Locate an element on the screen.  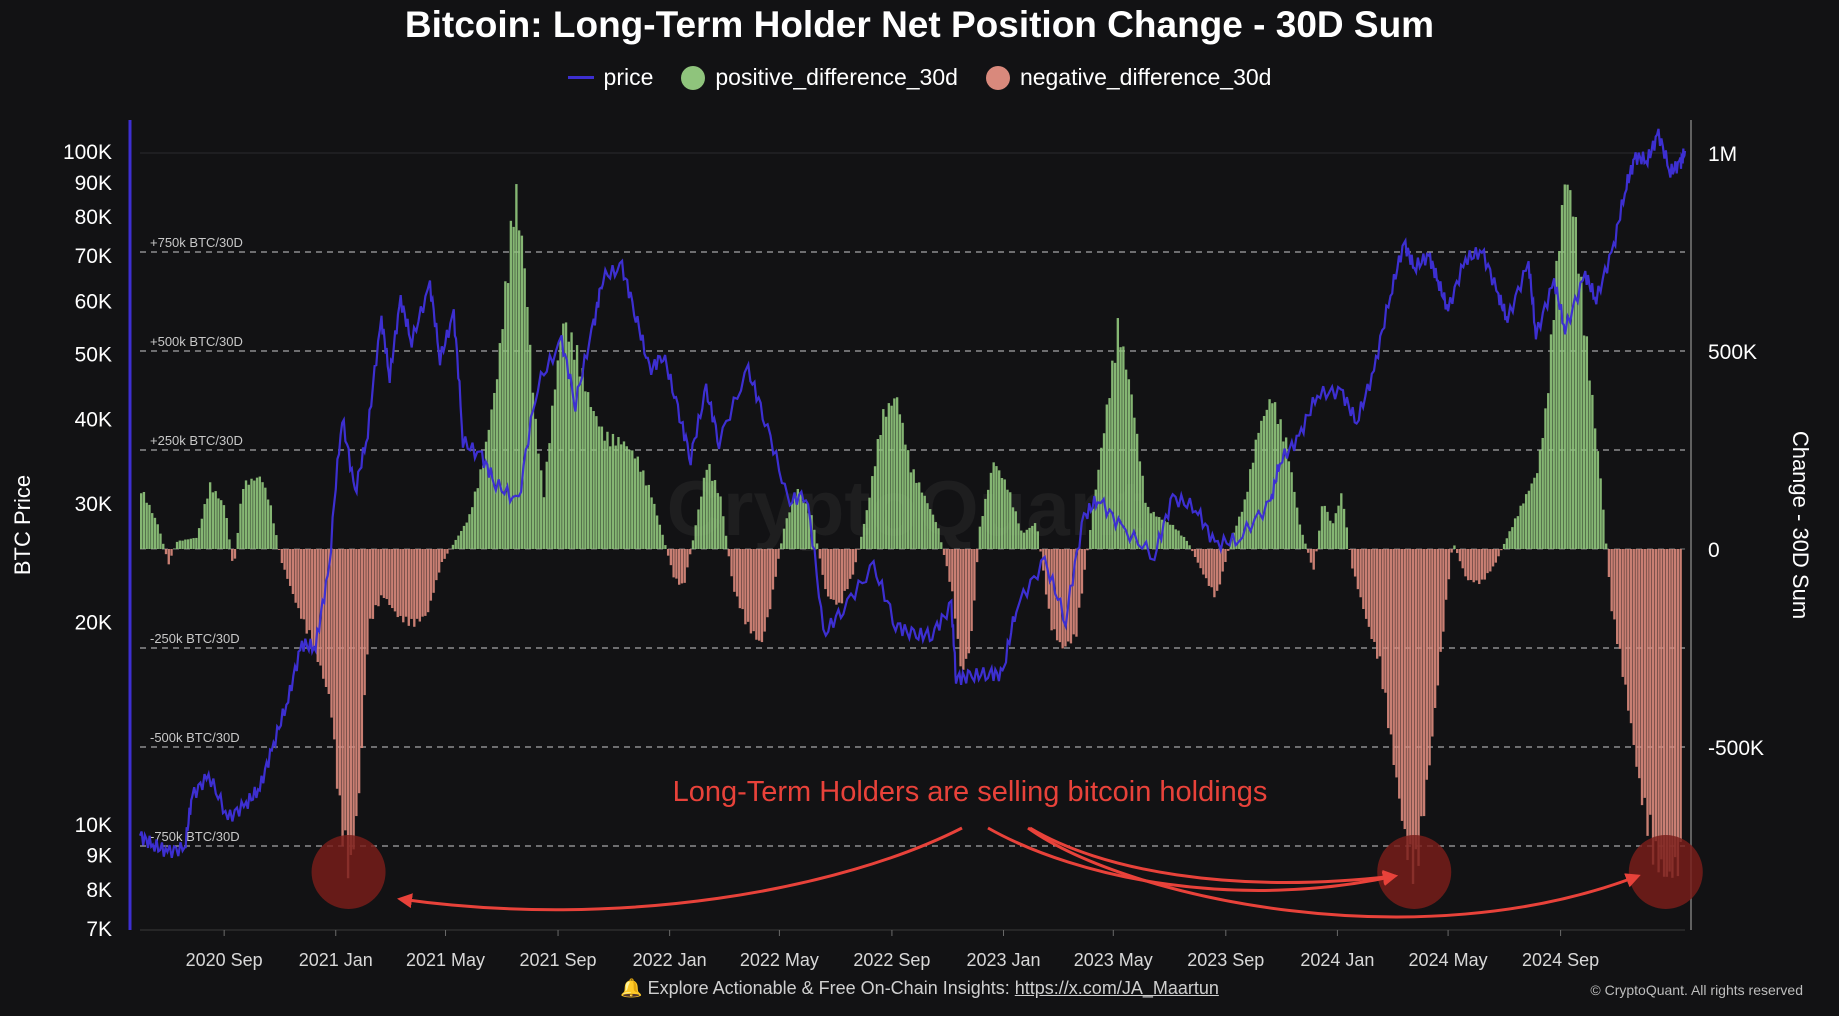
left-tick-label: 20K is located at coordinates (93, 622).